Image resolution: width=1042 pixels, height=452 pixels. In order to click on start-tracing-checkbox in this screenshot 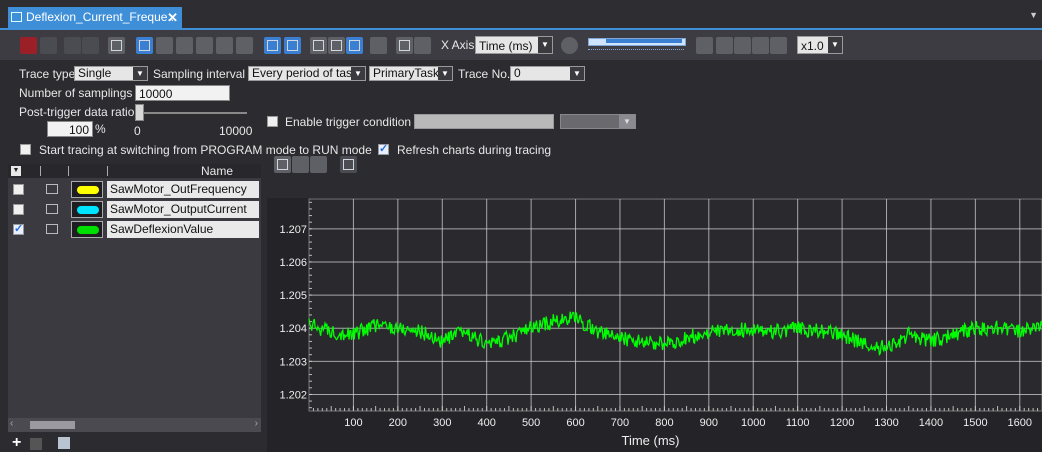, I will do `click(25, 149)`.